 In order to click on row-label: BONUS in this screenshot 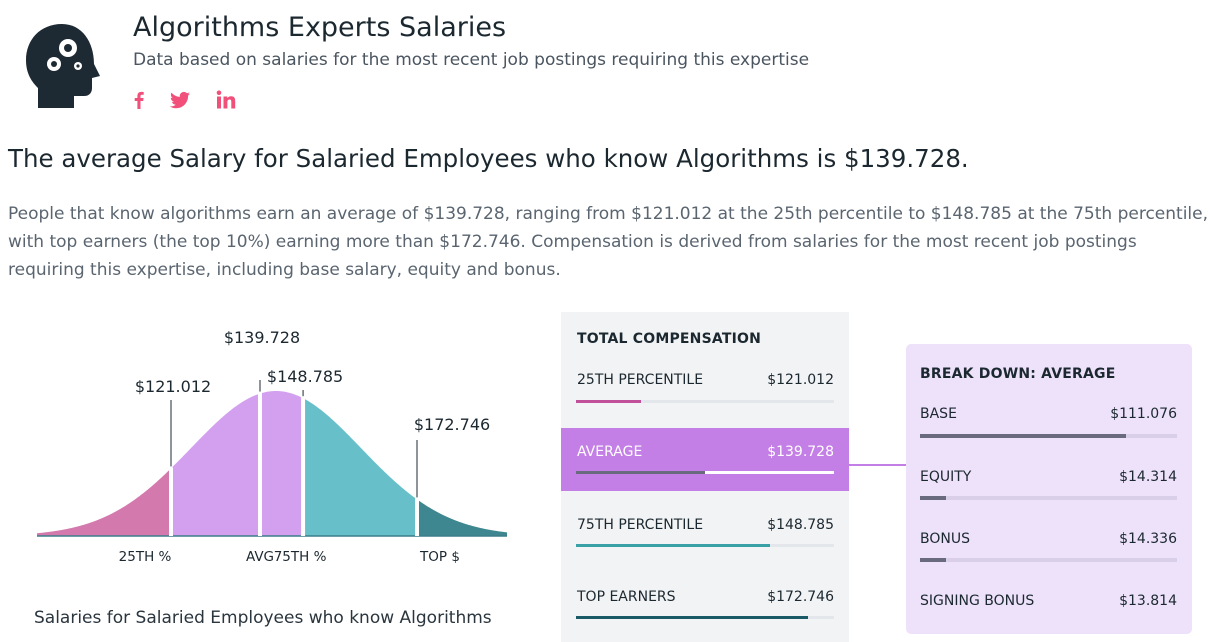, I will do `click(945, 539)`.